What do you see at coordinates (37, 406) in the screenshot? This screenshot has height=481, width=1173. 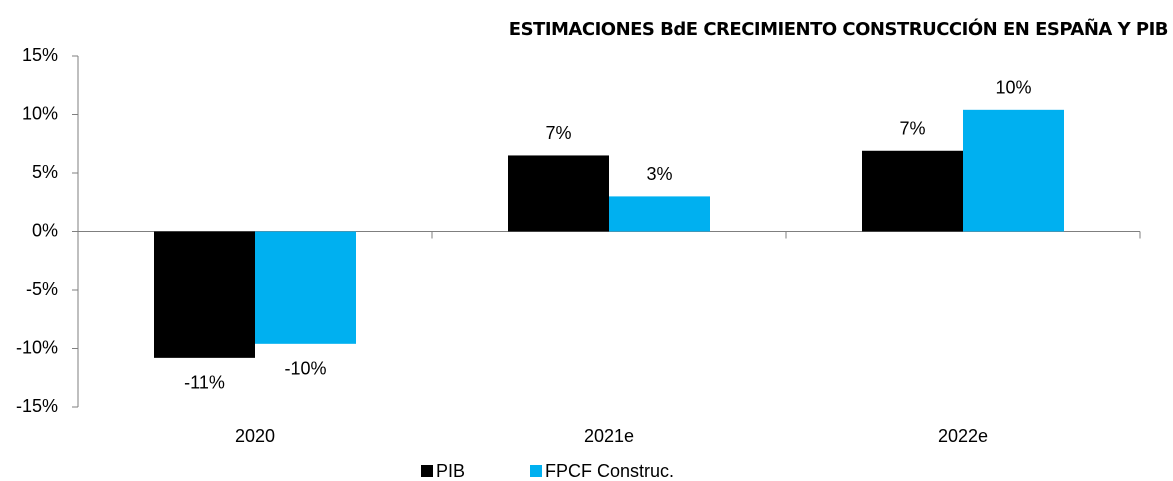 I see `y-tick-label: -15%` at bounding box center [37, 406].